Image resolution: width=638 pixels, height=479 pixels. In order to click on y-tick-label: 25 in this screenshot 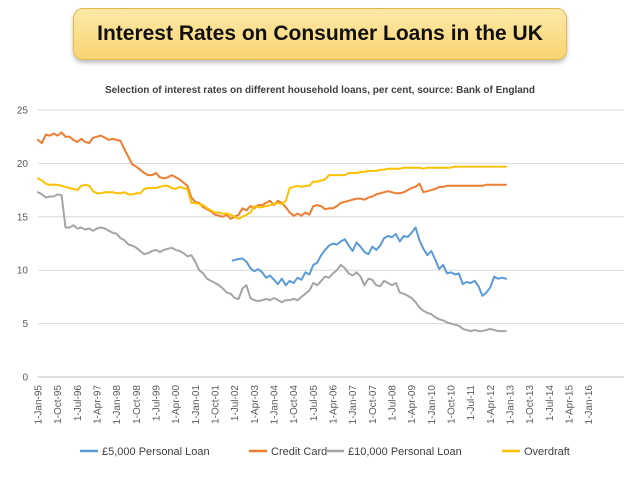, I will do `click(23, 111)`.